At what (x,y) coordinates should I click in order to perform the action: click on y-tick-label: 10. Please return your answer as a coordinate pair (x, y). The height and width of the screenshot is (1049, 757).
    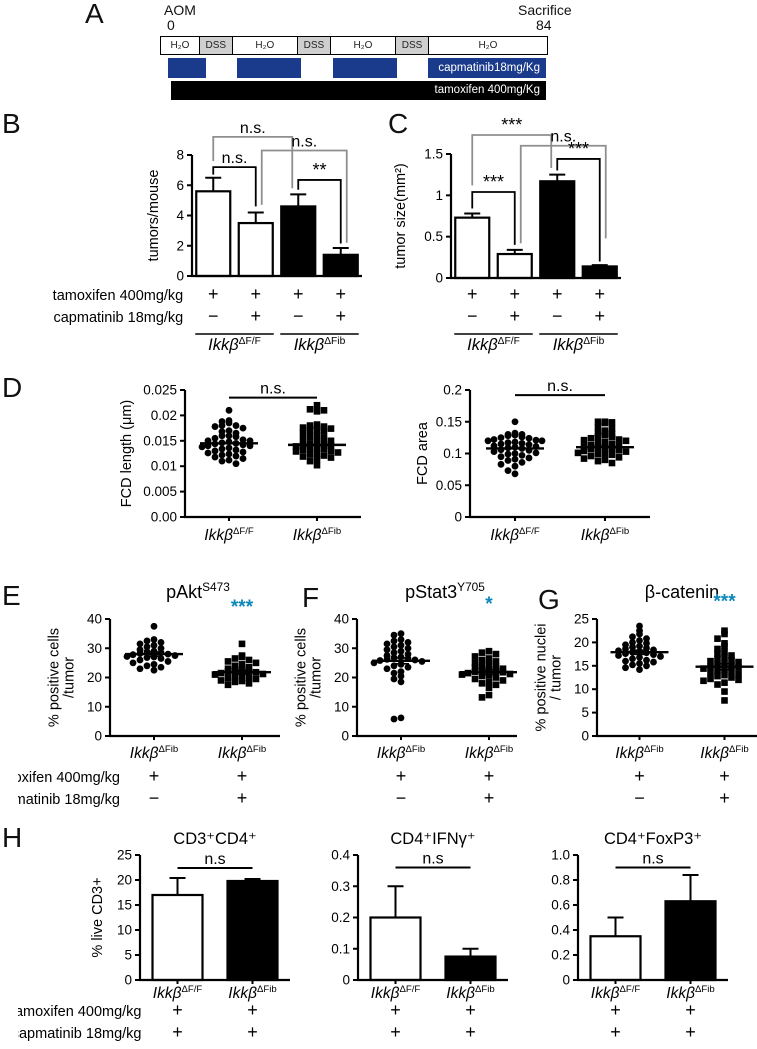
    Looking at the image, I should click on (94, 706).